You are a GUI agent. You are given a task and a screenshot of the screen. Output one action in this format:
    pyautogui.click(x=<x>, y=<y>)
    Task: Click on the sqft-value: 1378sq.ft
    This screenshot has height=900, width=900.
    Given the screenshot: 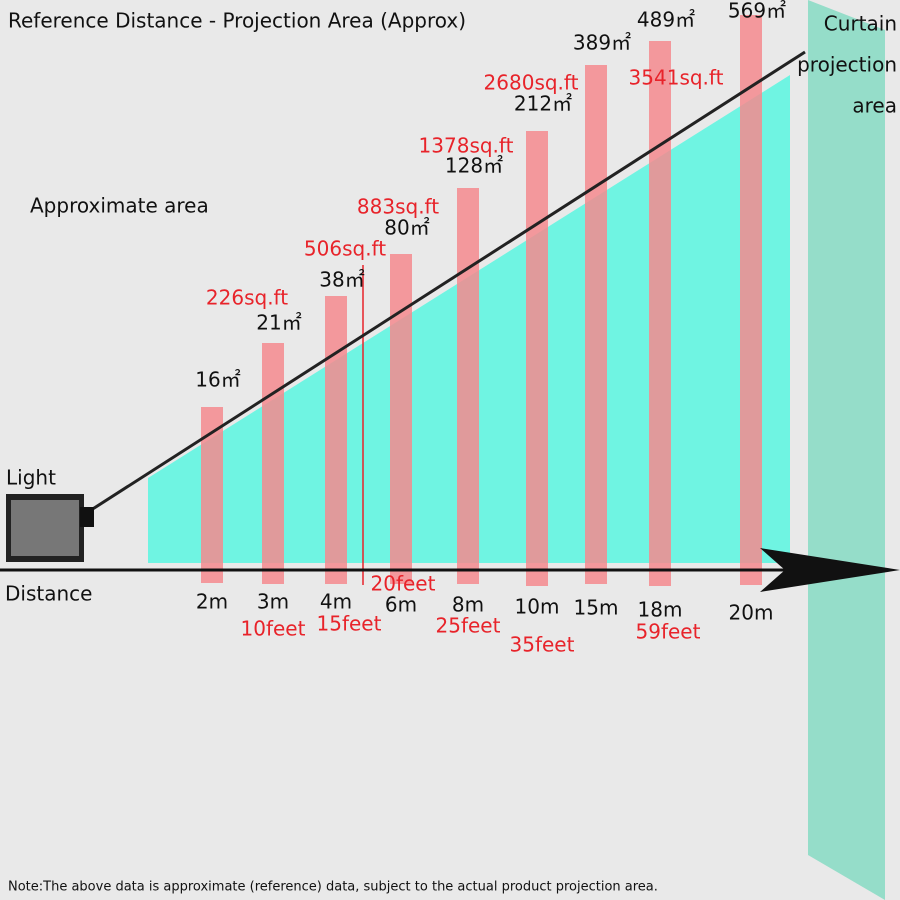 What is the action you would take?
    pyautogui.click(x=466, y=146)
    